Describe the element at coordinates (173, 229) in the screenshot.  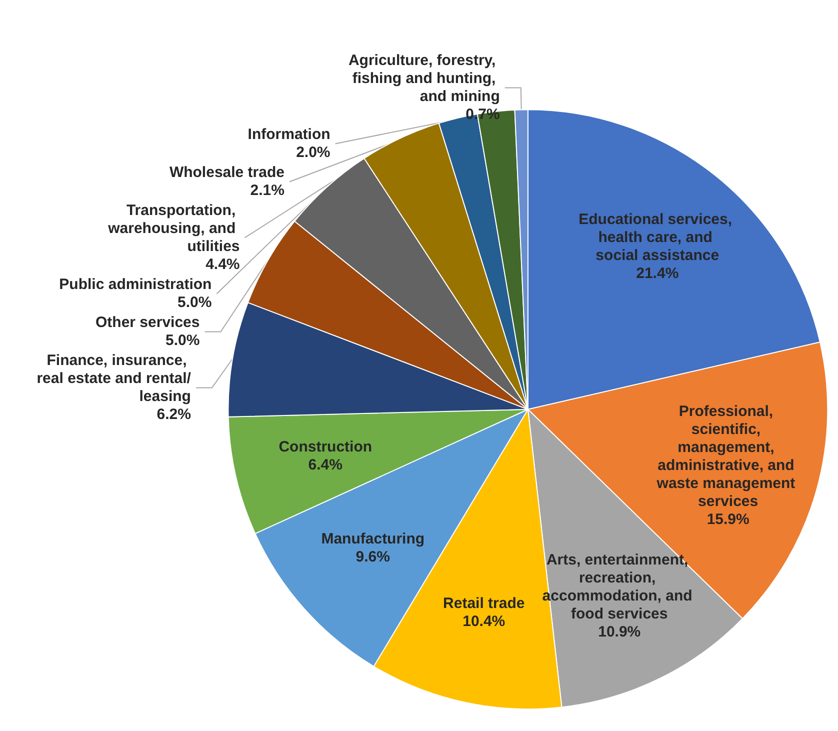
I see `slice-label: Transportation, warehousing, and utilities` at that location.